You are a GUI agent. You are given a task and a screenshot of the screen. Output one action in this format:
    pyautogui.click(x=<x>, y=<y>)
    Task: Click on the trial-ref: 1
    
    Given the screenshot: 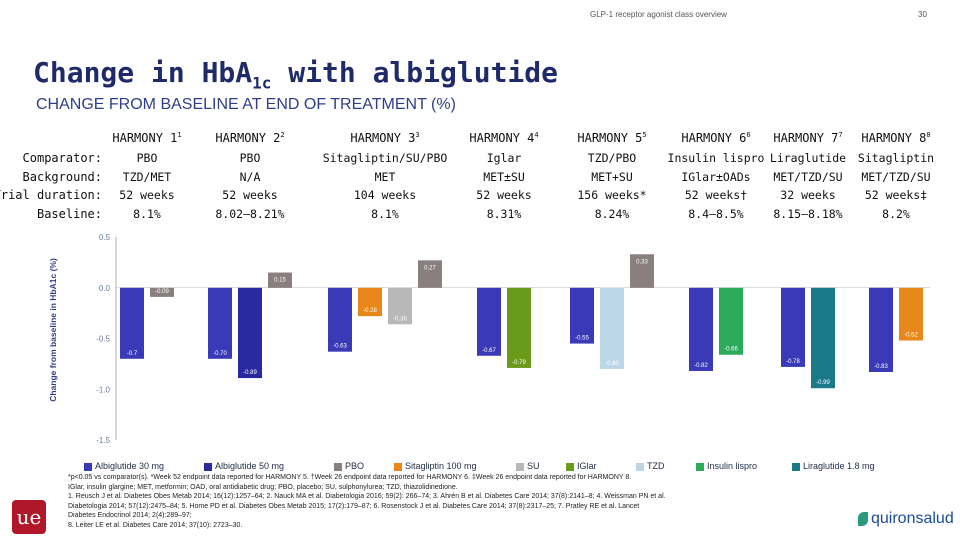 What is the action you would take?
    pyautogui.click(x=179, y=135)
    